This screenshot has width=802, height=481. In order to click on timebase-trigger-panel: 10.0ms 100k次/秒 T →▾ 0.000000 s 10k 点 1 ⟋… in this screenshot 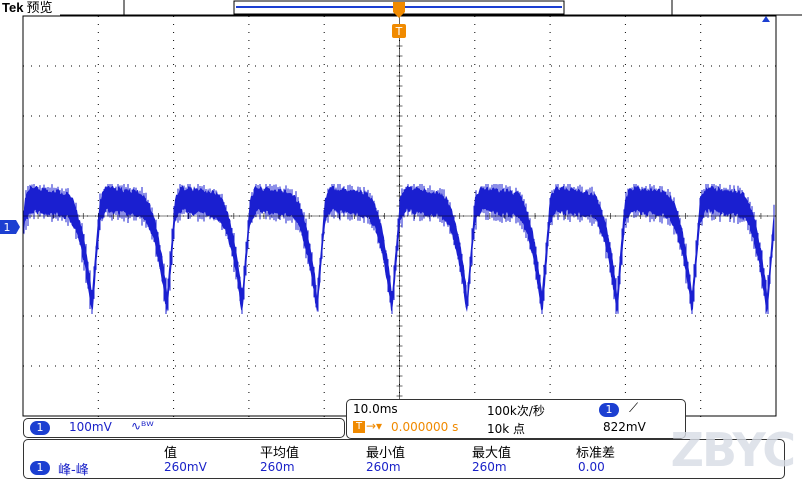, I will do `click(516, 419)`.